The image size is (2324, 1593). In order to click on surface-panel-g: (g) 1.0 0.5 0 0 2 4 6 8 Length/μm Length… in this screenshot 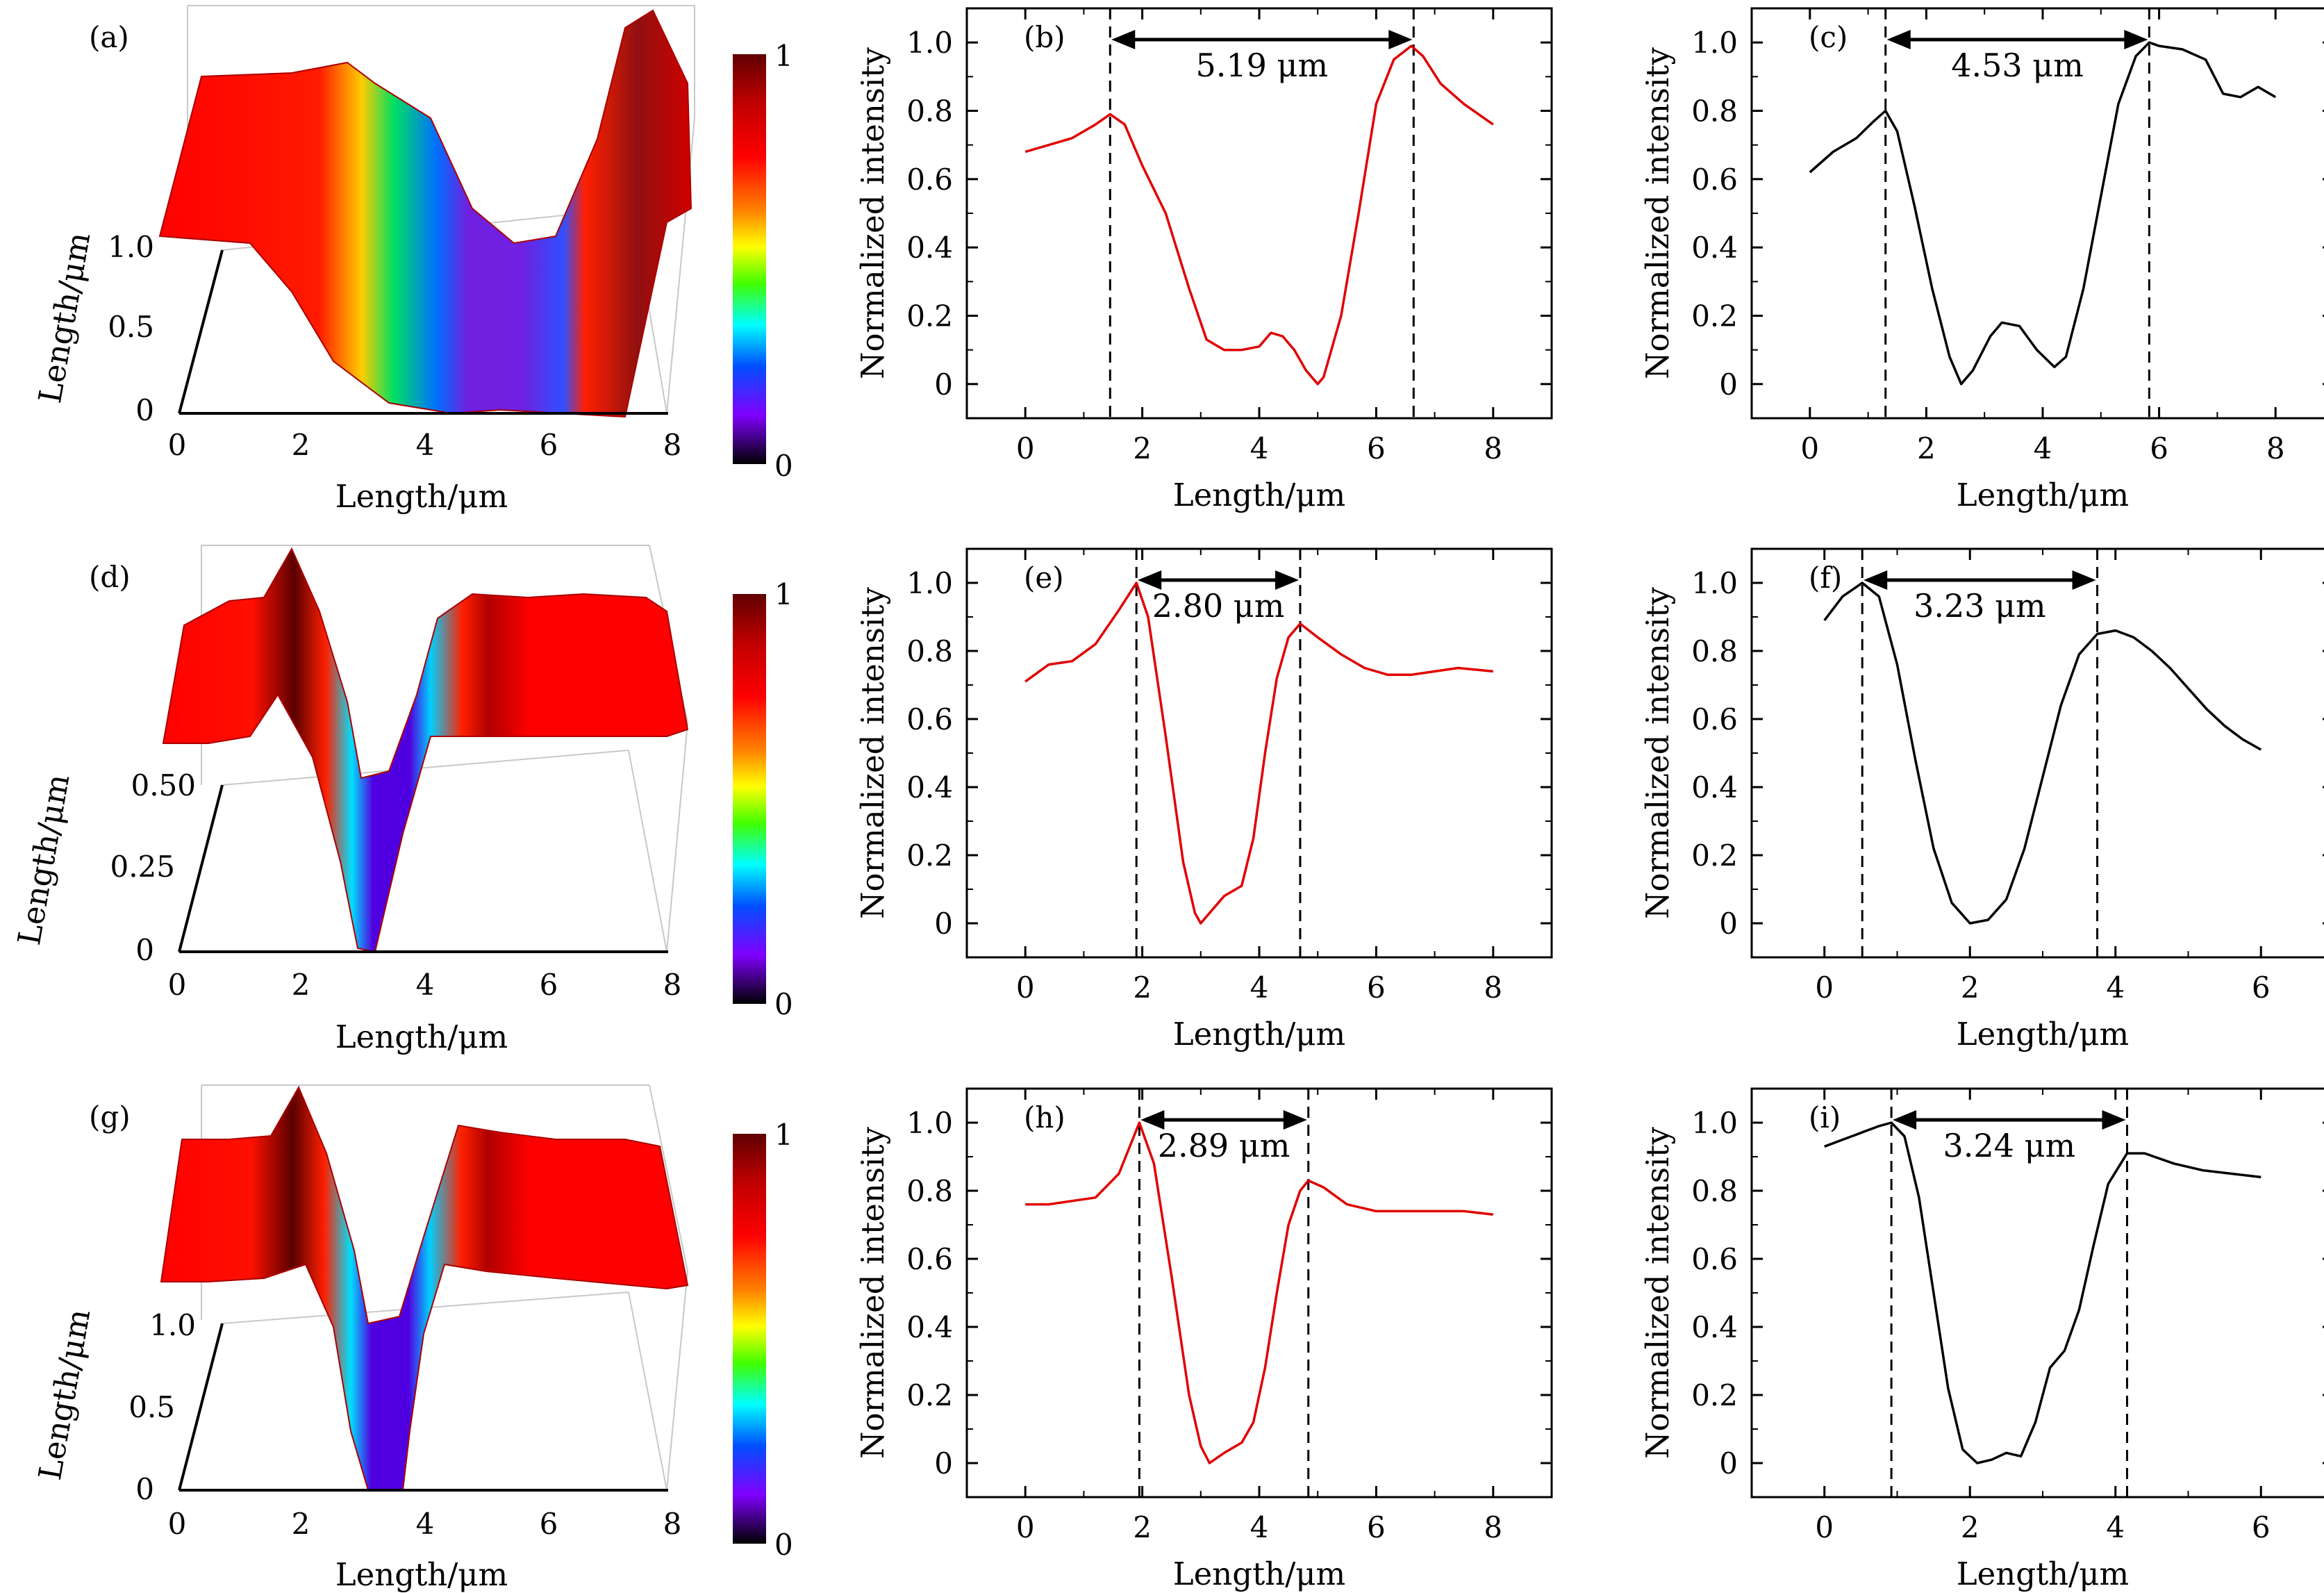, I will do `click(412, 1338)`.